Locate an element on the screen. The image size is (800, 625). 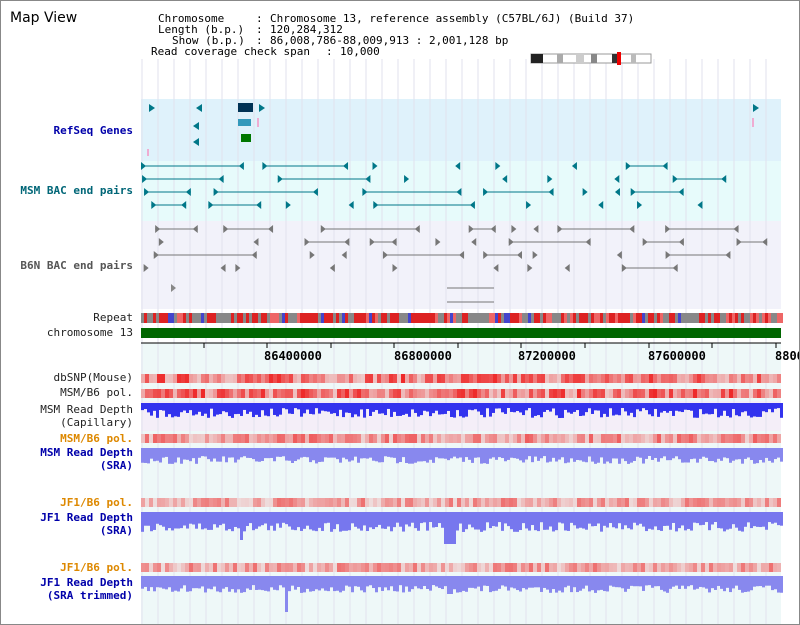
track-label-msm-bac: MSM BAC end pairs is located at coordinates (76, 190).